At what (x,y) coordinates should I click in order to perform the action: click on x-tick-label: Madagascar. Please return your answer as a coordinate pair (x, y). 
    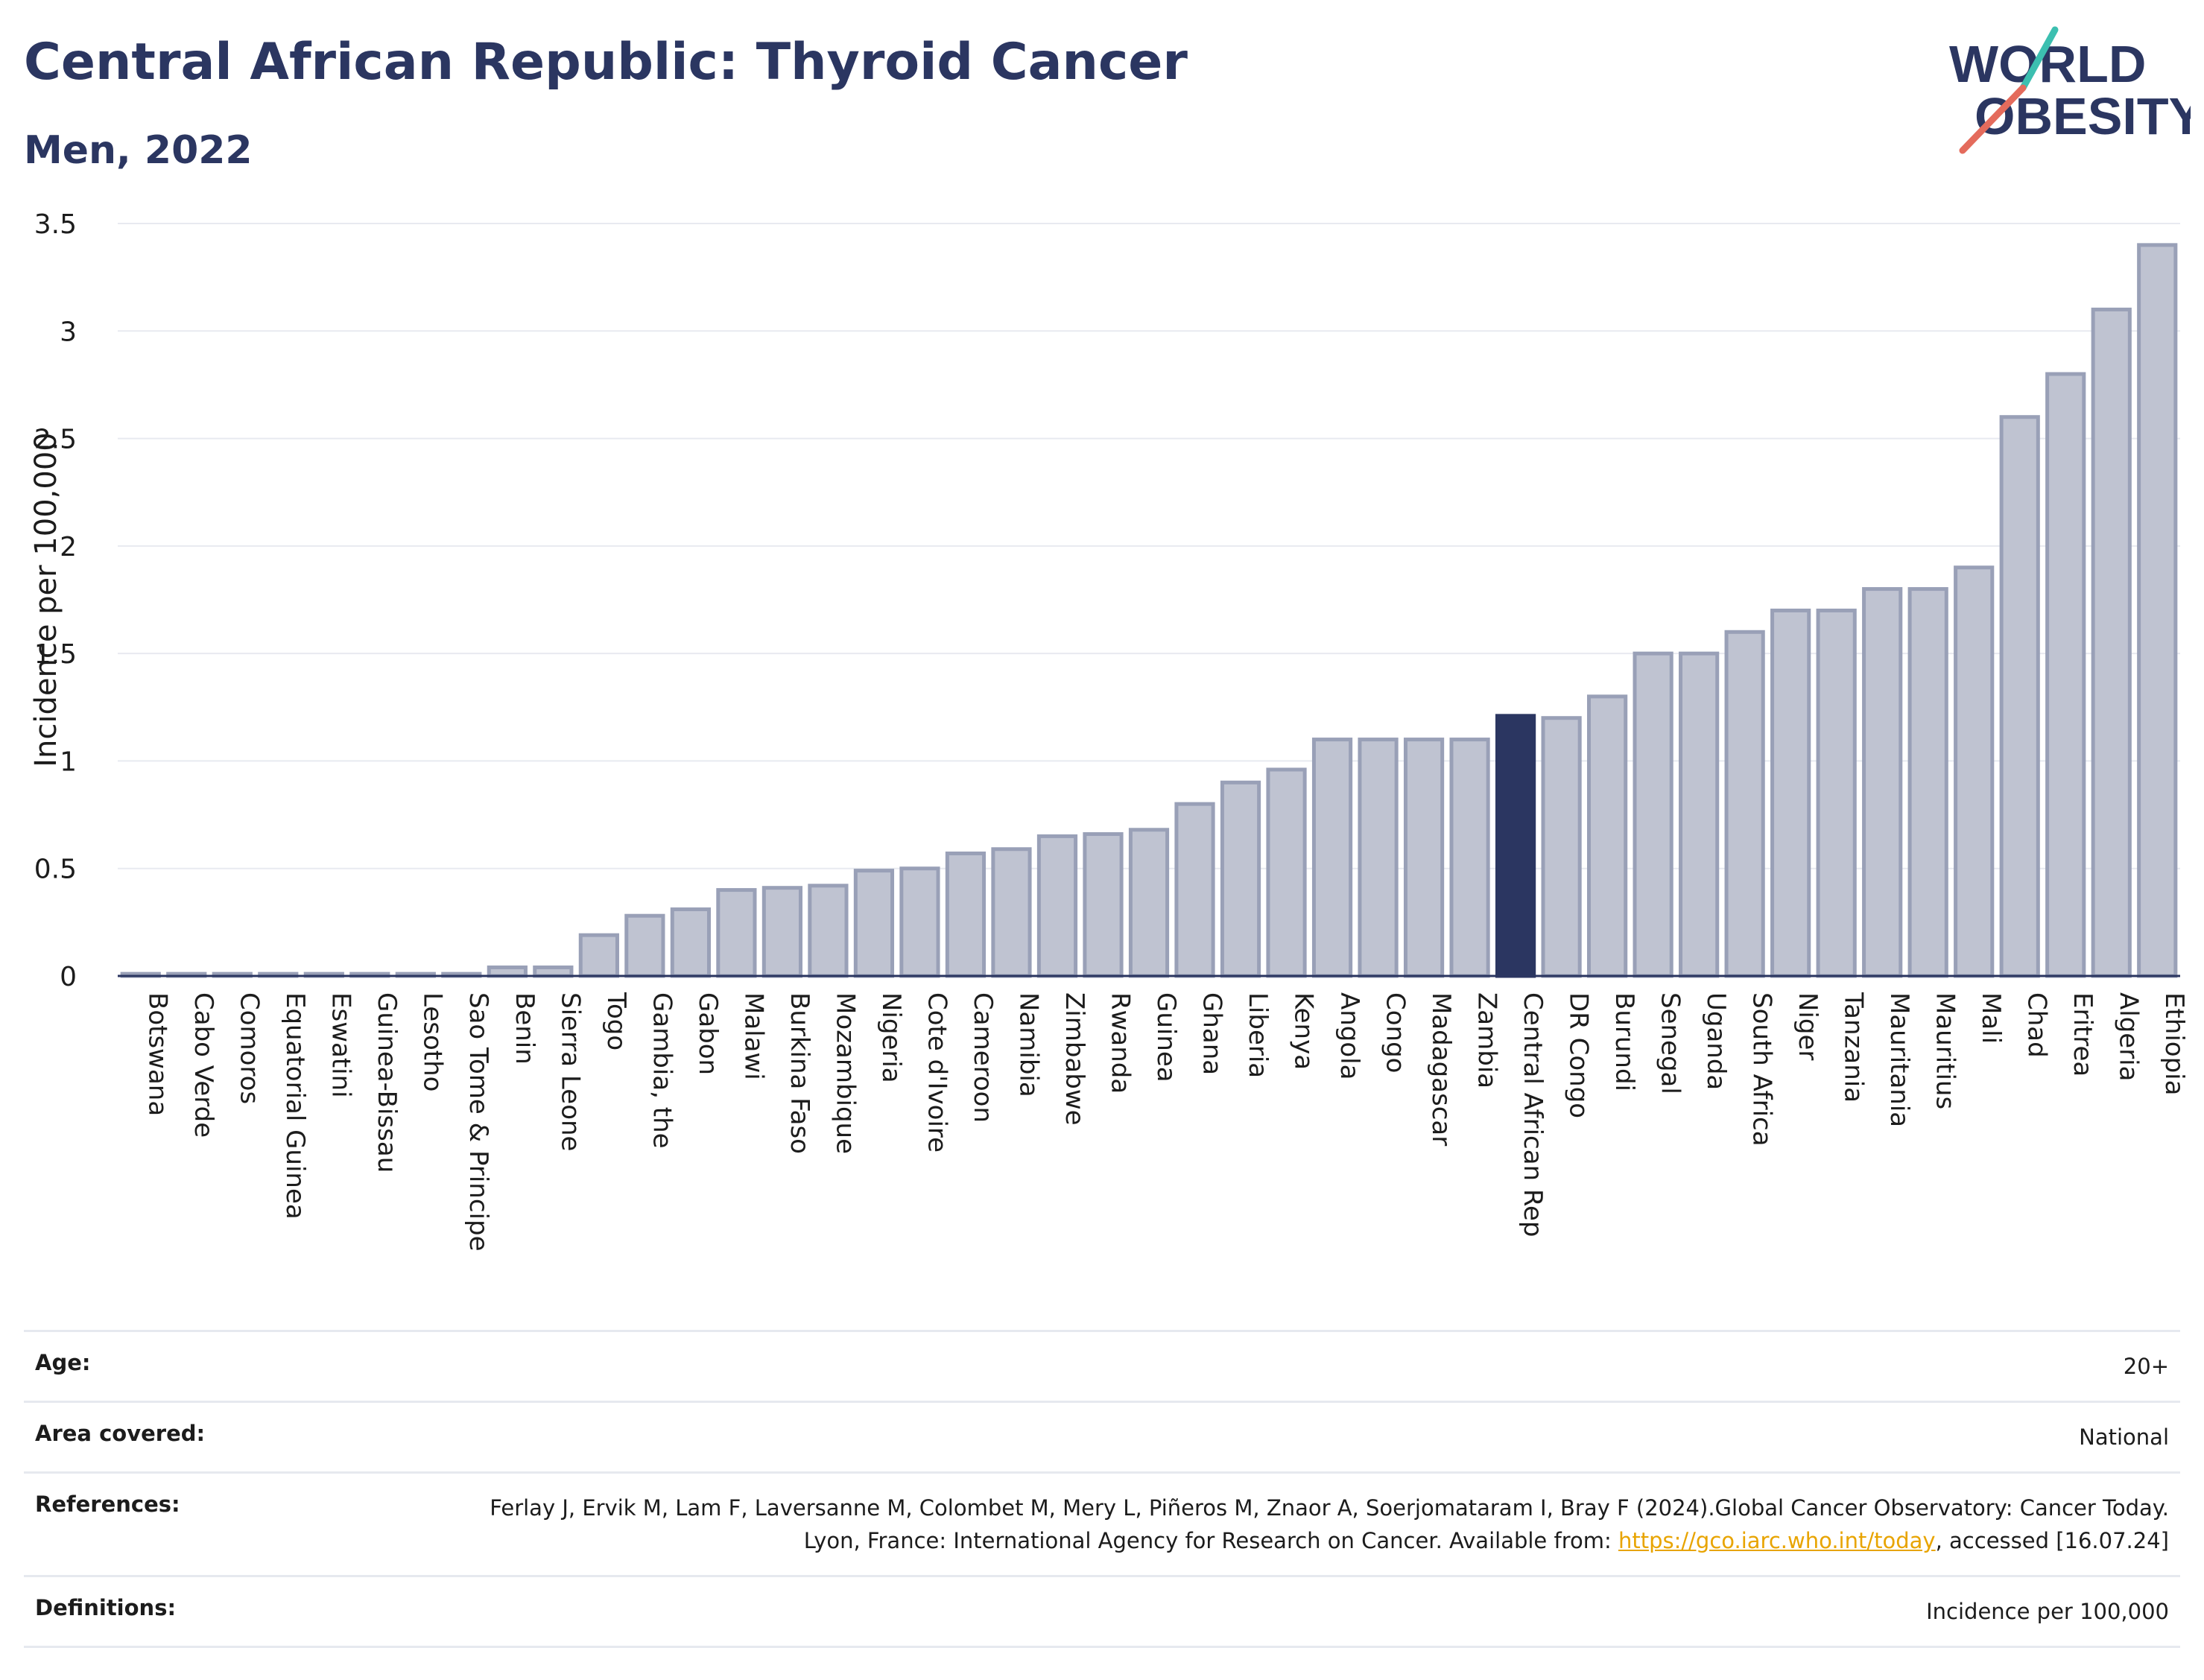
    Looking at the image, I should click on (1441, 1069).